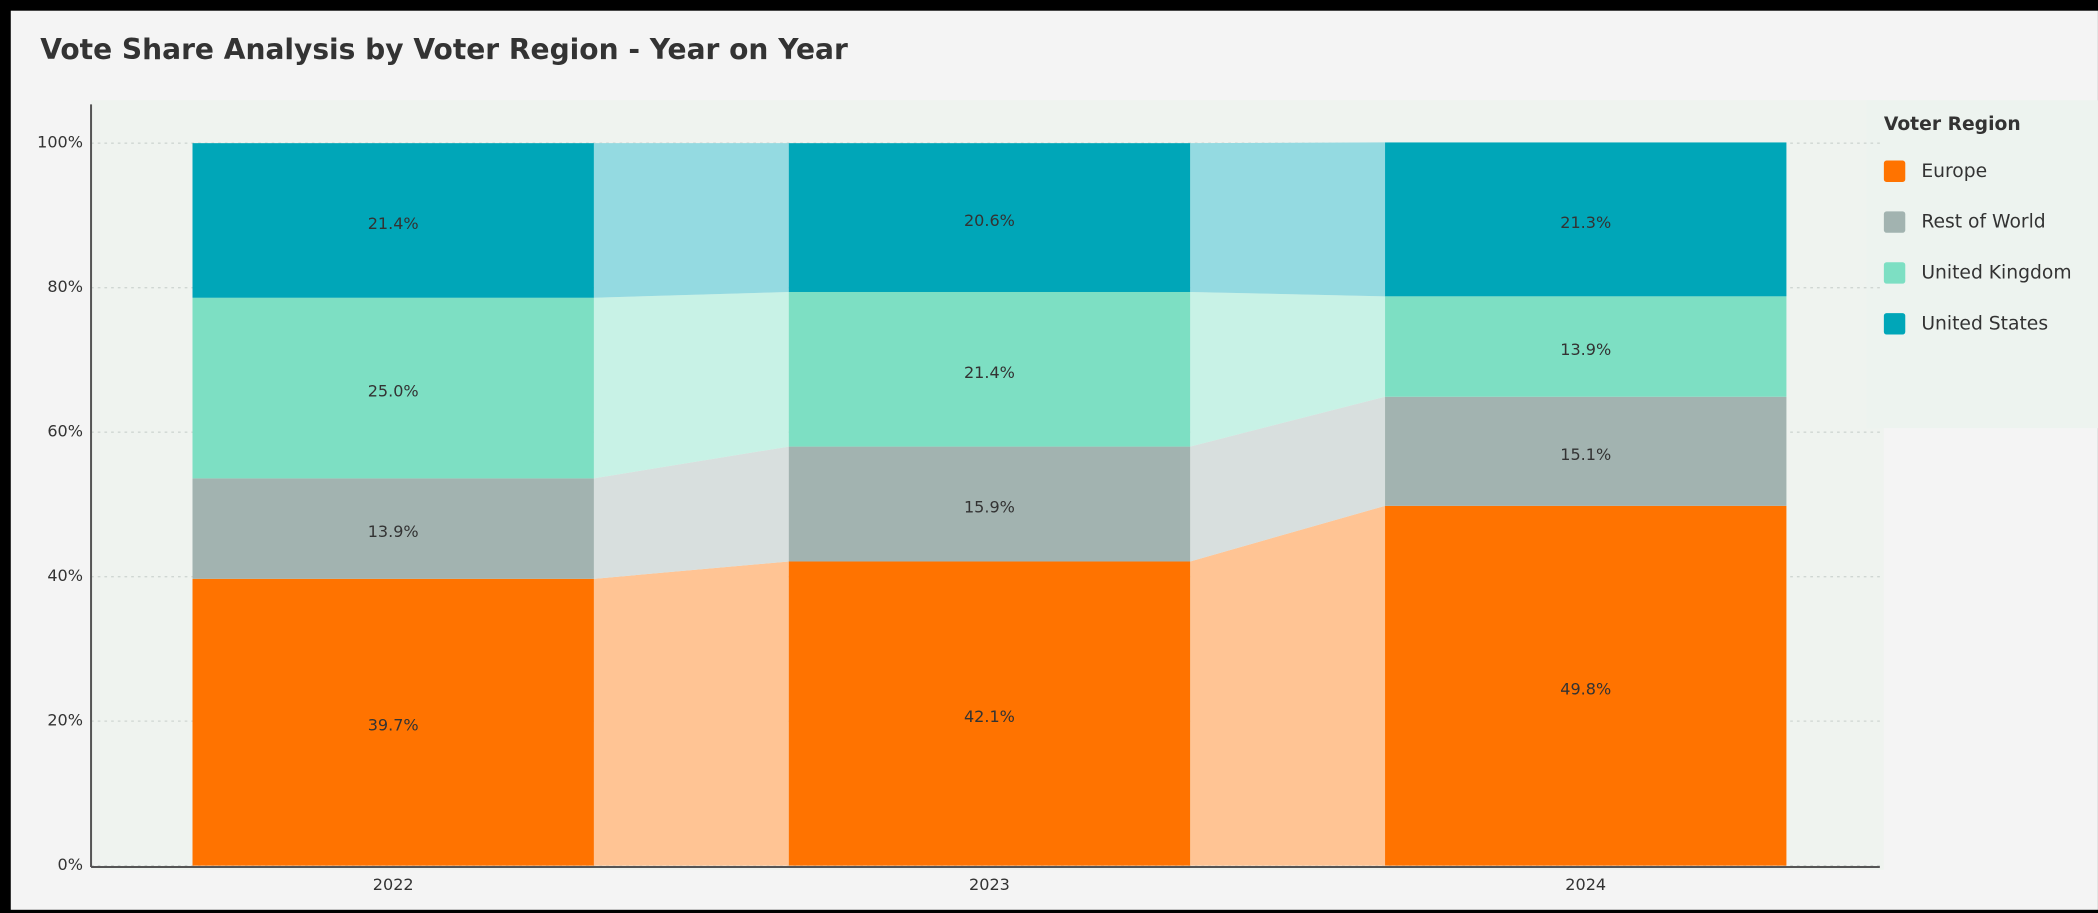 Image resolution: width=2098 pixels, height=913 pixels. I want to click on data-label: 25.0%, so click(393, 391).